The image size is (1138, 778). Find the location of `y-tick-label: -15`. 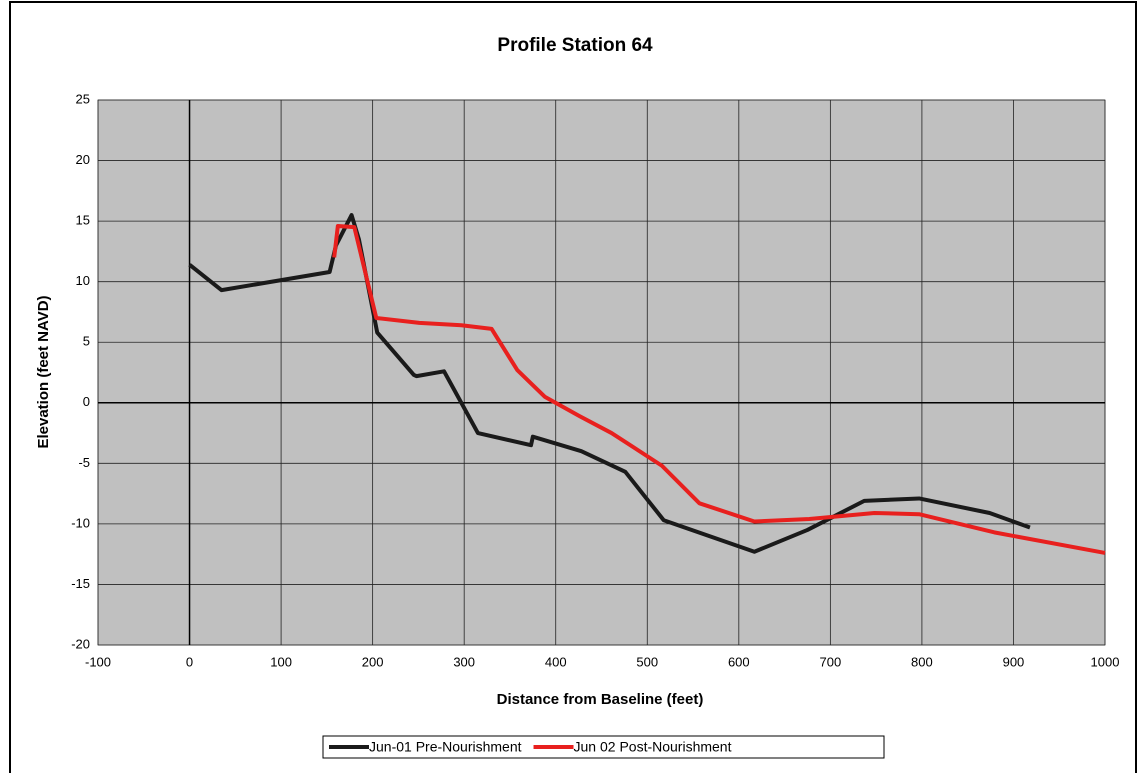

y-tick-label: -15 is located at coordinates (80, 583).